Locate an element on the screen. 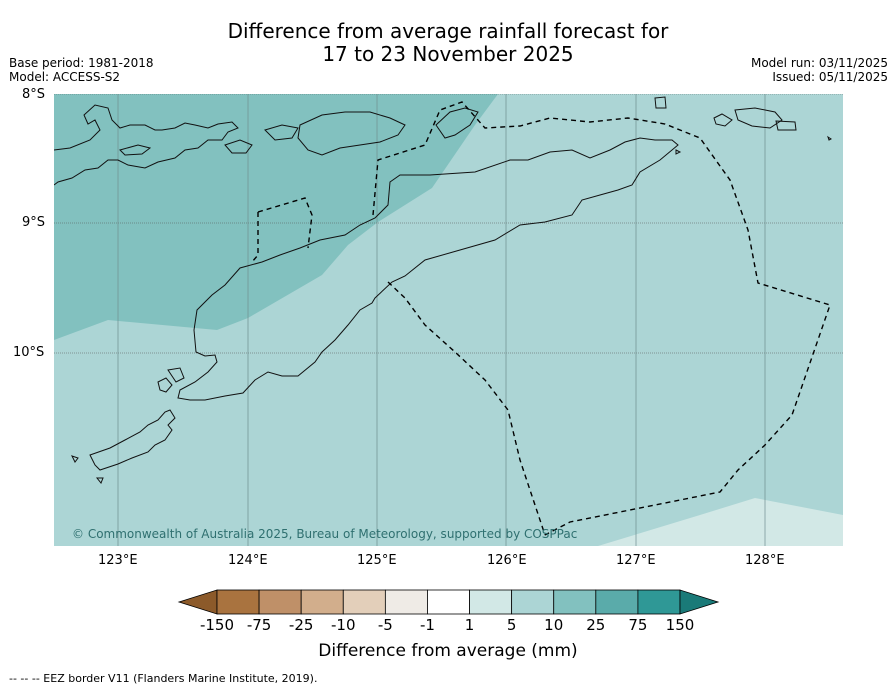 This screenshot has width=896, height=690. colorbar-tick-label: 150 is located at coordinates (680, 625).